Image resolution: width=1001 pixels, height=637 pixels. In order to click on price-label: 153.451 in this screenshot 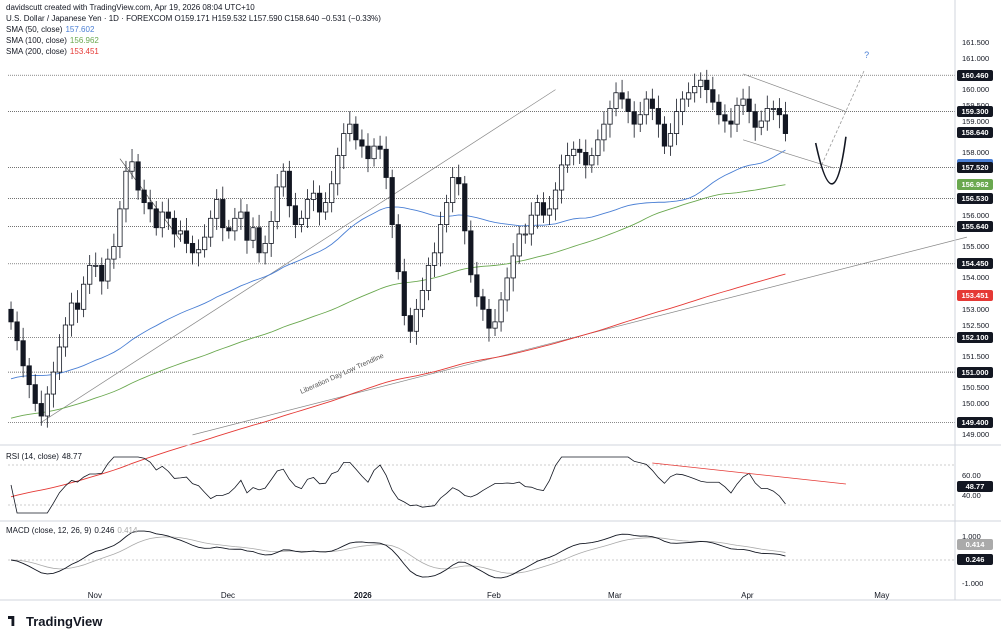, I will do `click(975, 295)`.